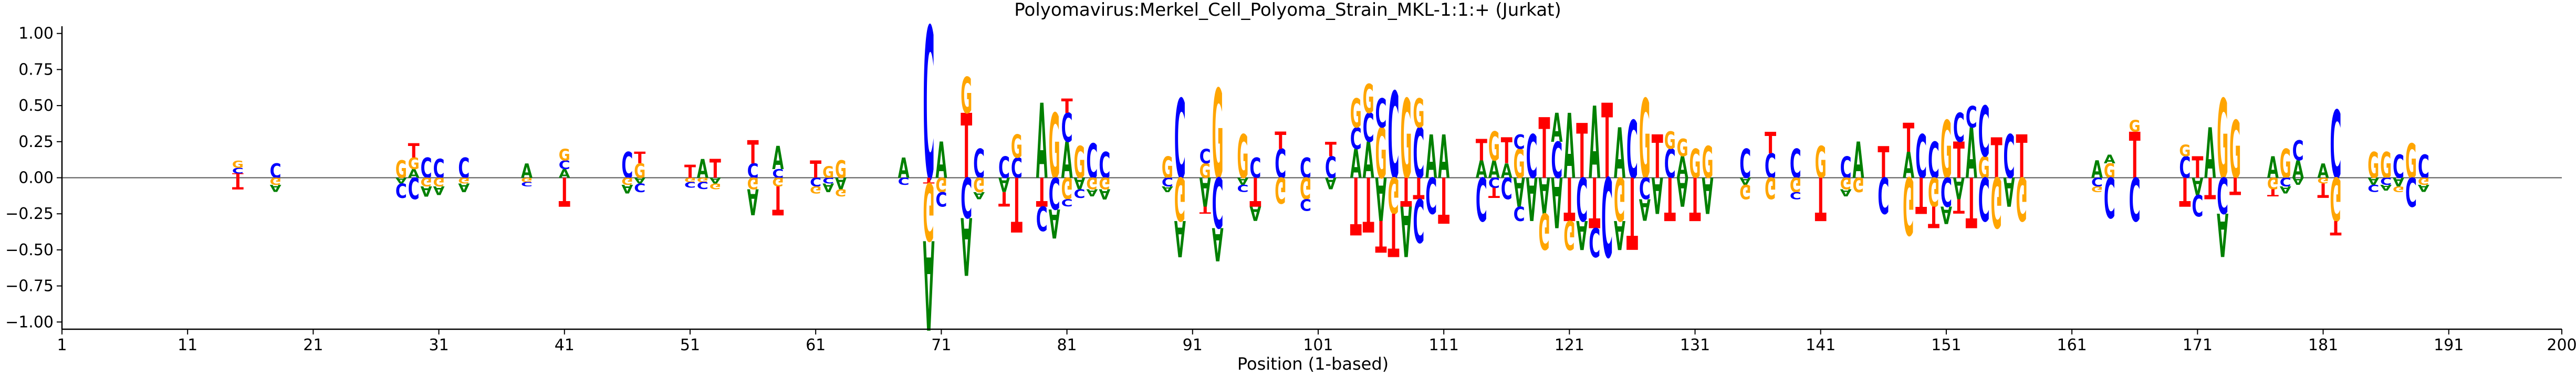 The height and width of the screenshot is (377, 2576). I want to click on x-tick-label: 161, so click(2072, 345).